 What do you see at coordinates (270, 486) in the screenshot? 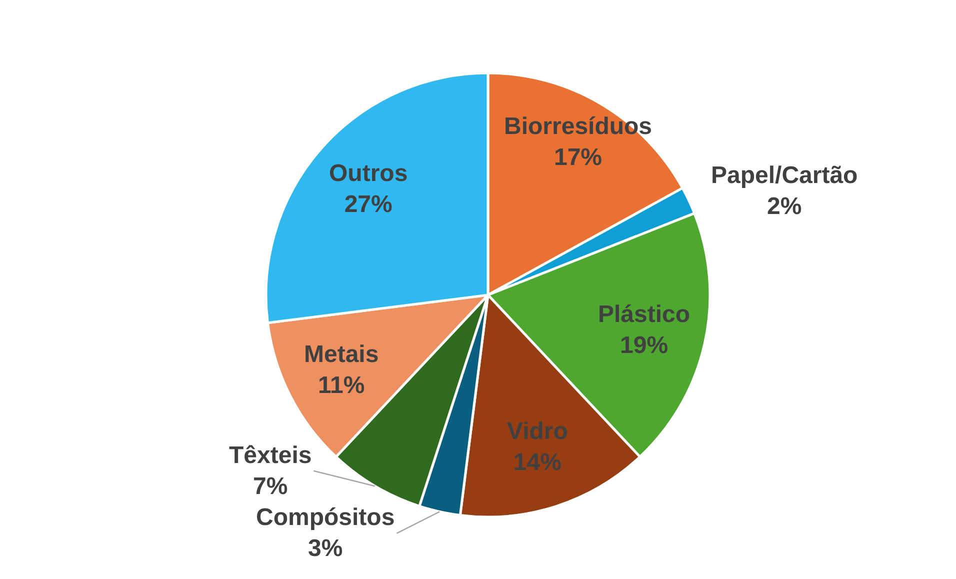
I see `data-label: 7%` at bounding box center [270, 486].